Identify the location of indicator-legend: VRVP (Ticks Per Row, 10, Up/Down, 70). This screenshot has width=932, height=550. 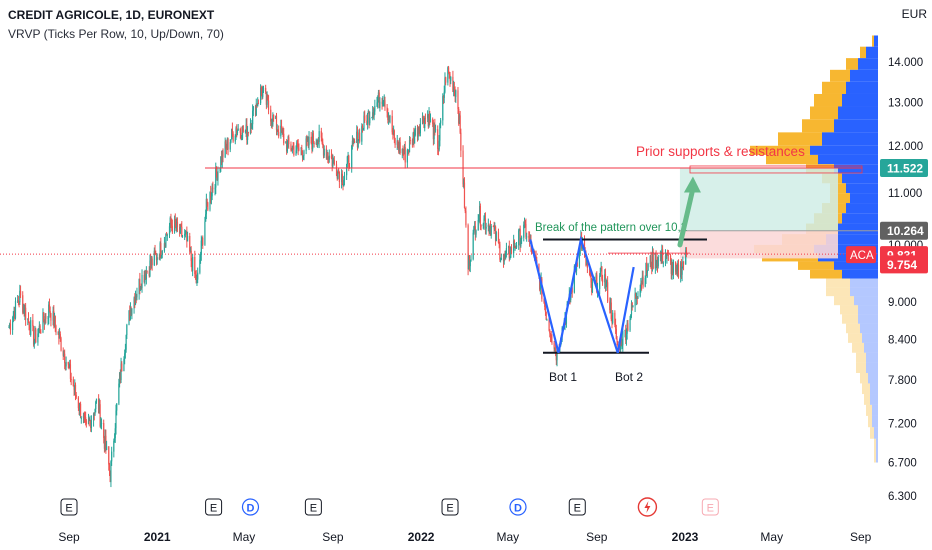
(116, 34).